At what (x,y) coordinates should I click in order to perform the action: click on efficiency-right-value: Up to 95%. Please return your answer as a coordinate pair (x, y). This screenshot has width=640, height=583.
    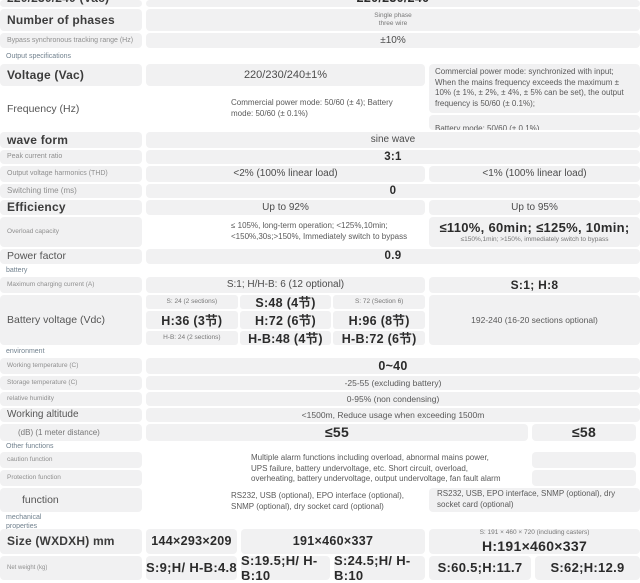
    Looking at the image, I should click on (534, 207).